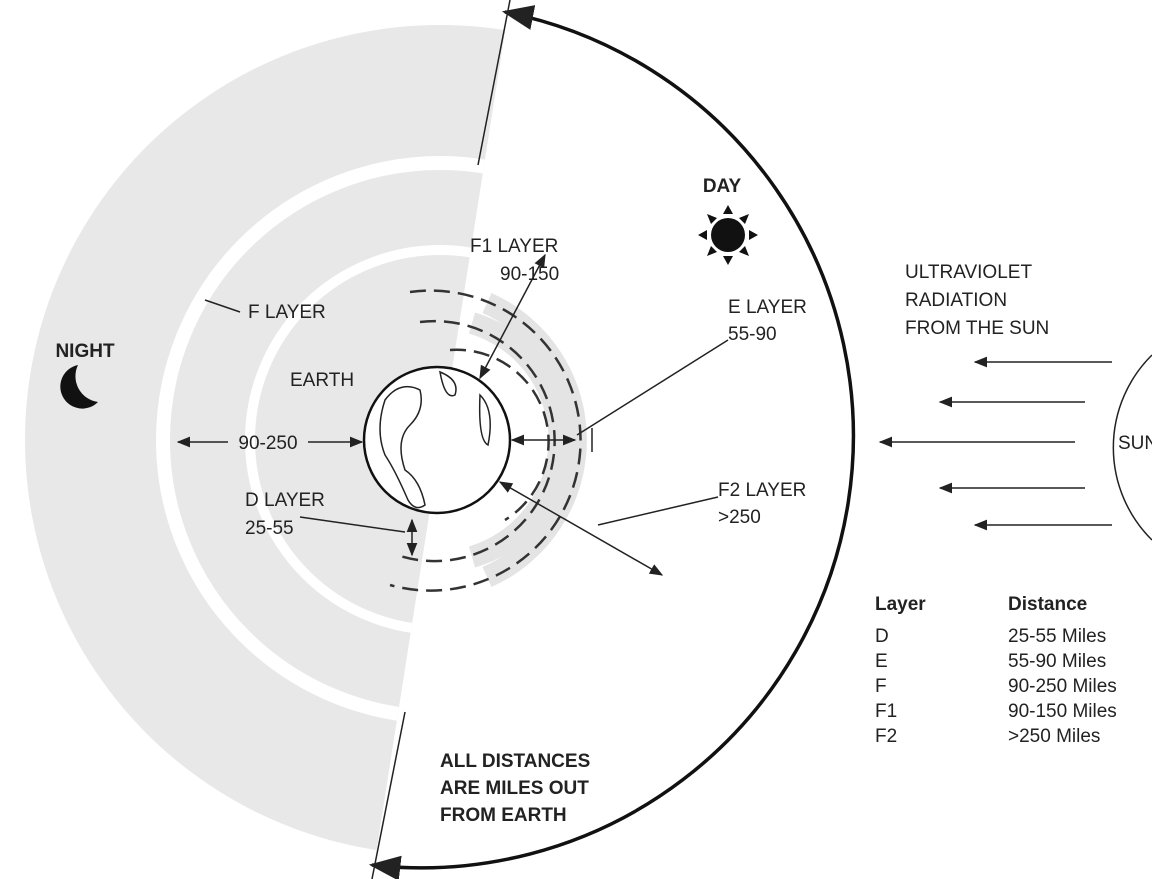 Image resolution: width=1152 pixels, height=879 pixels. Describe the element at coordinates (762, 490) in the screenshot. I see `layer-name: F2 LAYER` at that location.